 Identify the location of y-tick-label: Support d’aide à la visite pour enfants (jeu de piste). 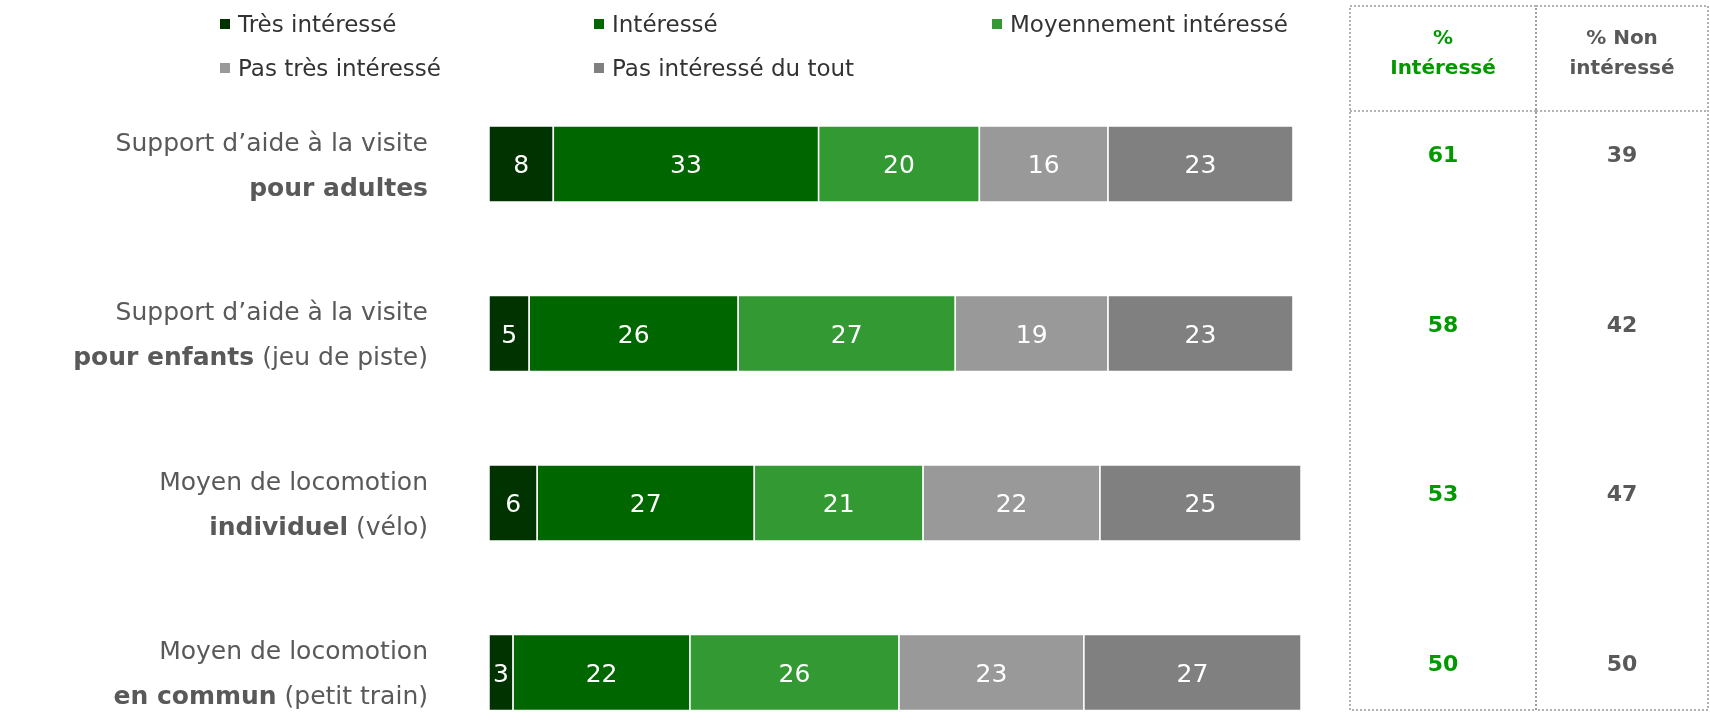
(250, 334).